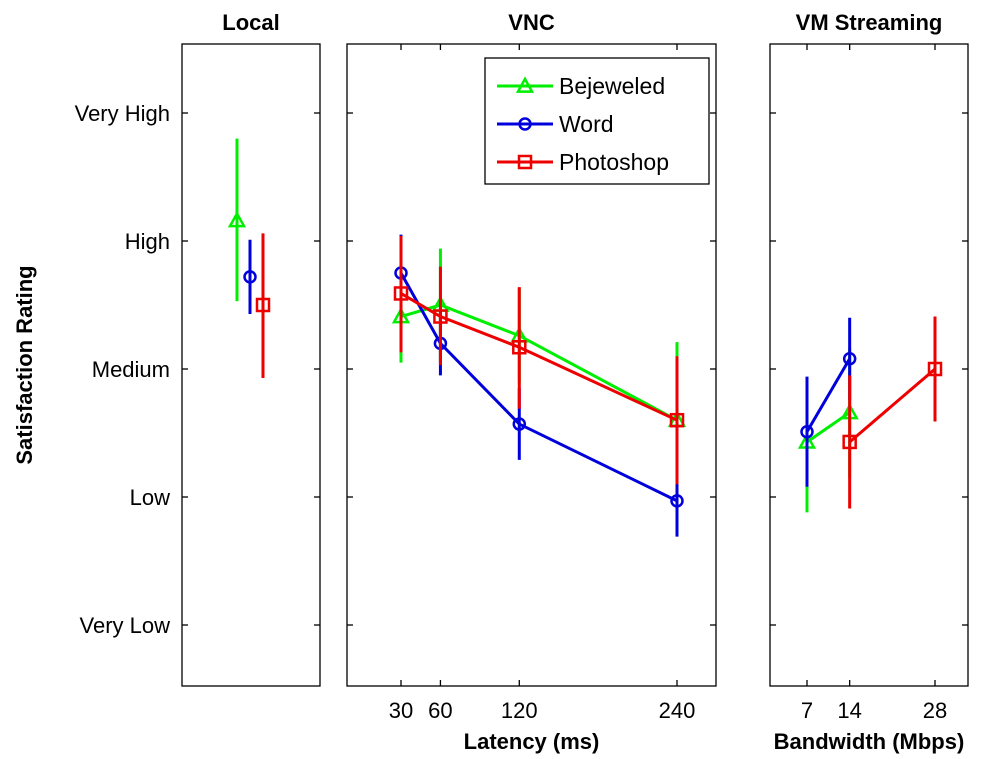 The height and width of the screenshot is (759, 1003). I want to click on x-tick-label-vm-streaming-14: 14, so click(849, 710).